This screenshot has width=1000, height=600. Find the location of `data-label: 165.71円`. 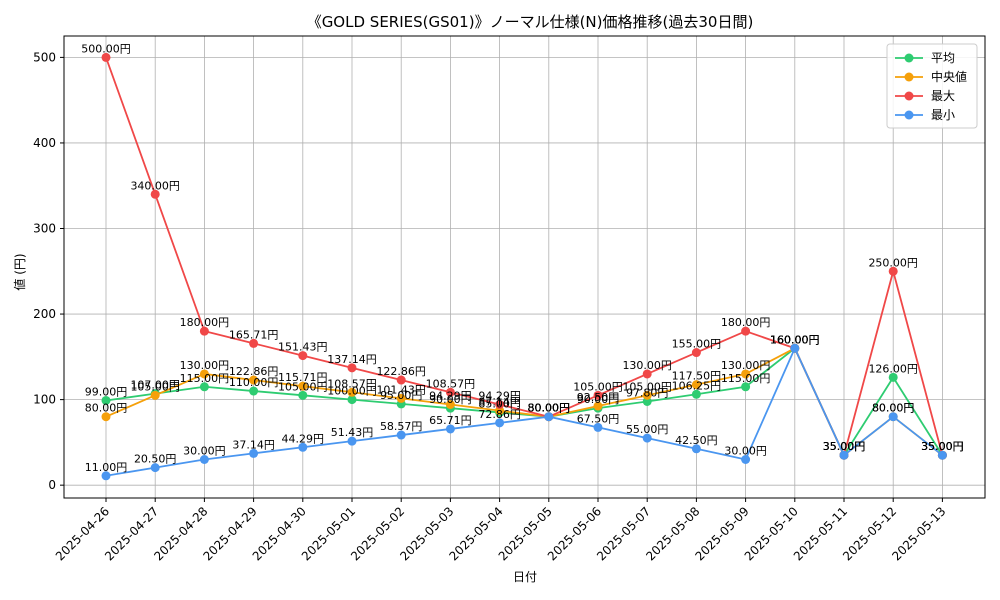

data-label: 165.71円 is located at coordinates (254, 334).